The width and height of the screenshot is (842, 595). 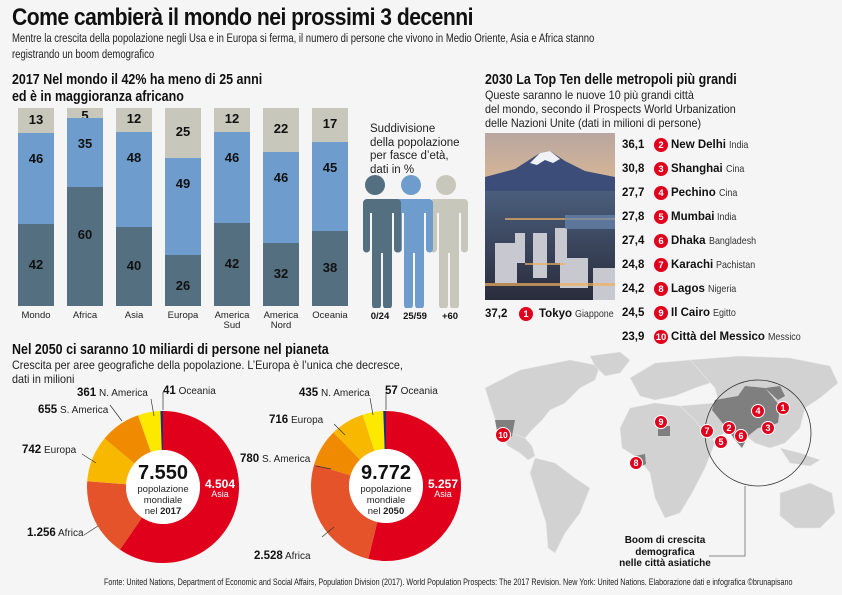 What do you see at coordinates (661, 337) in the screenshot?
I see `rank-badge: 10` at bounding box center [661, 337].